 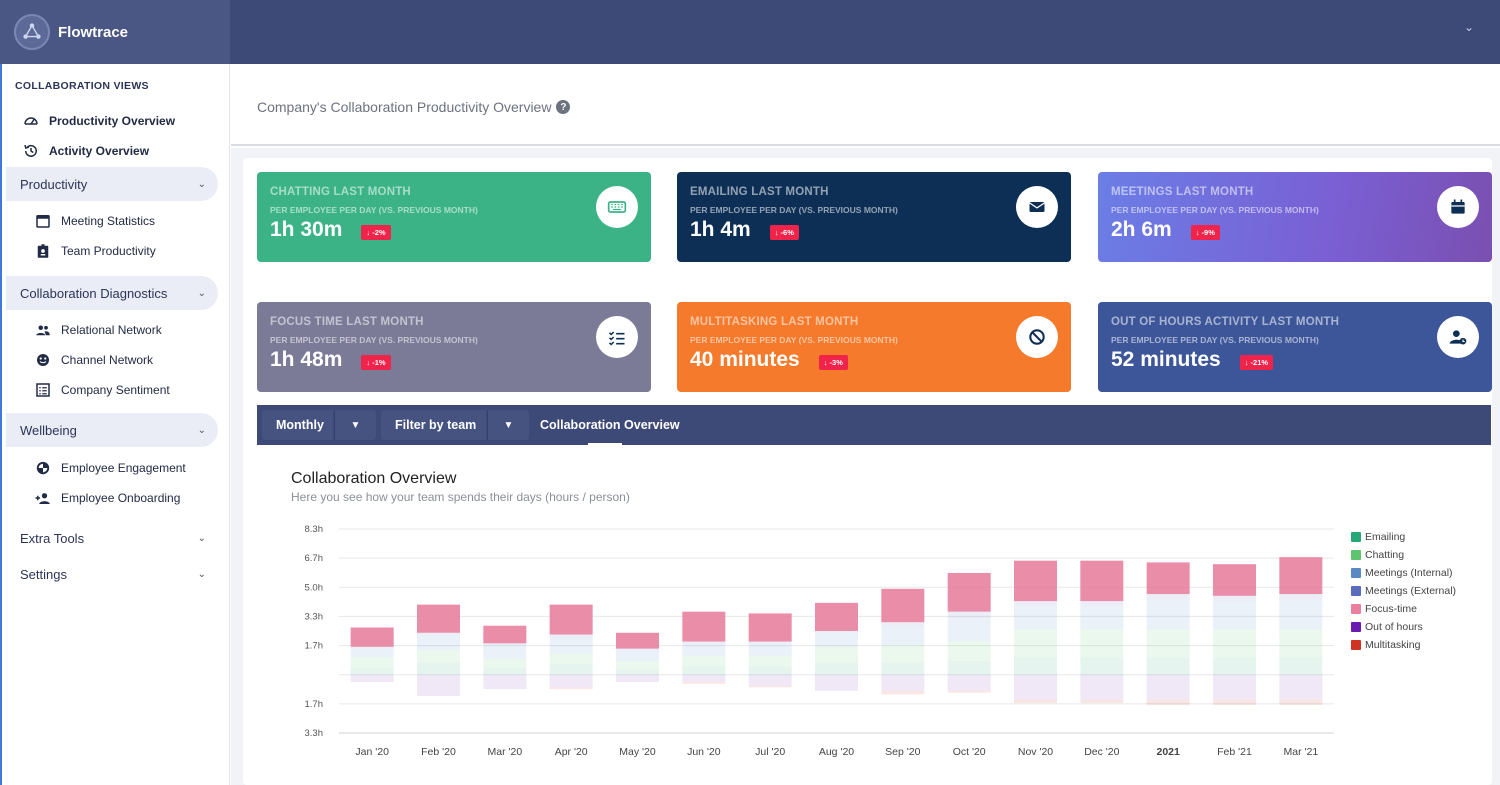 What do you see at coordinates (110, 468) in the screenshot?
I see `sidebar-item-employee-engagement: Employee Engagement` at bounding box center [110, 468].